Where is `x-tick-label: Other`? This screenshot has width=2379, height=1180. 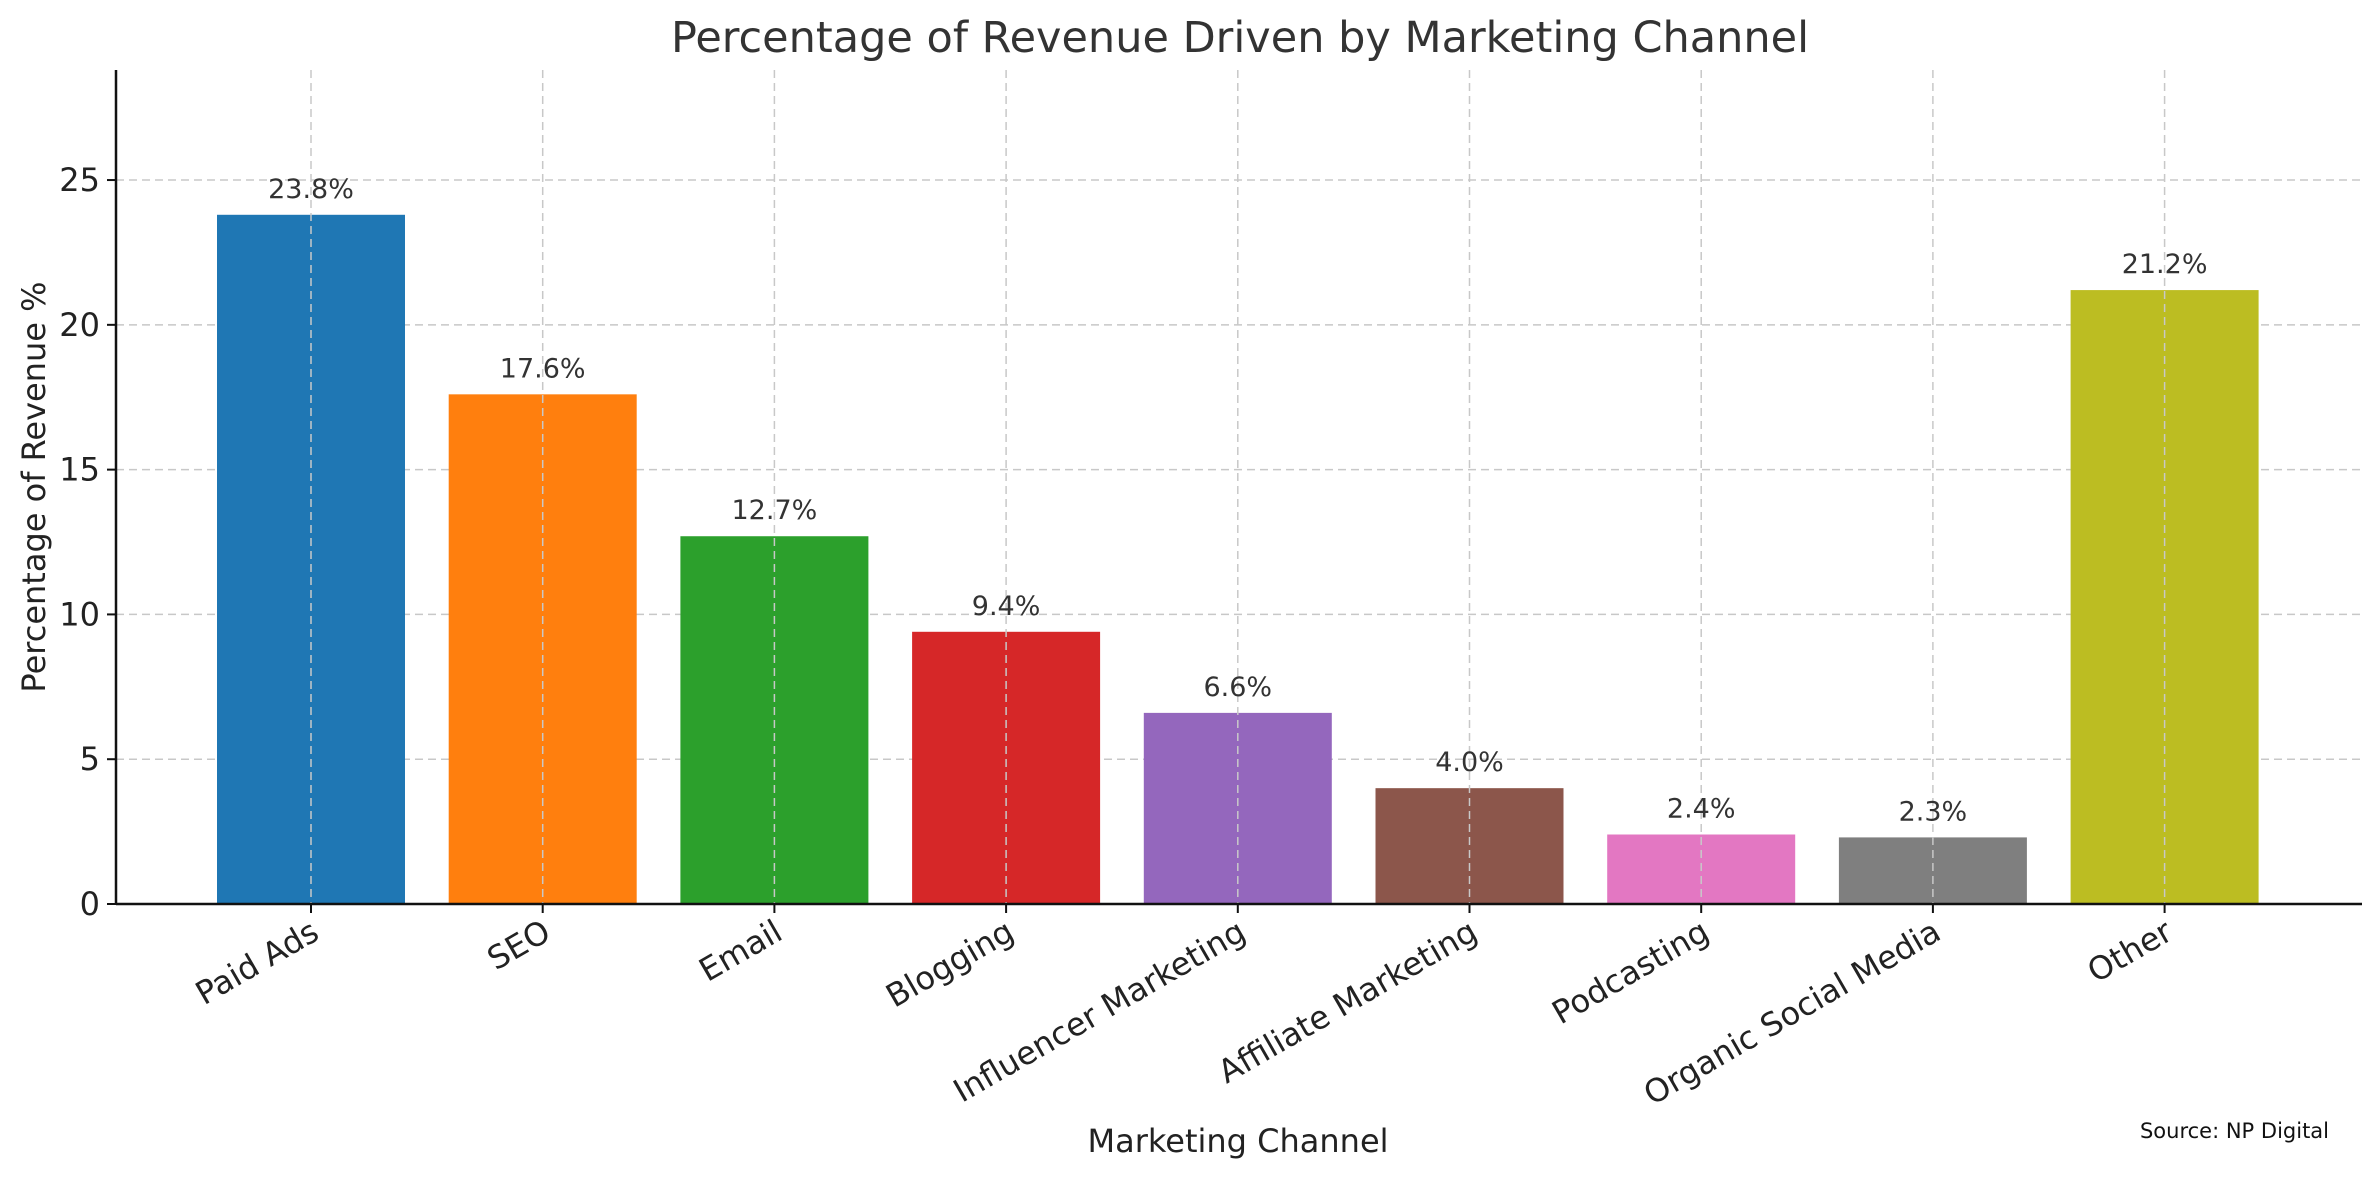 x-tick-label: Other is located at coordinates (2130, 951).